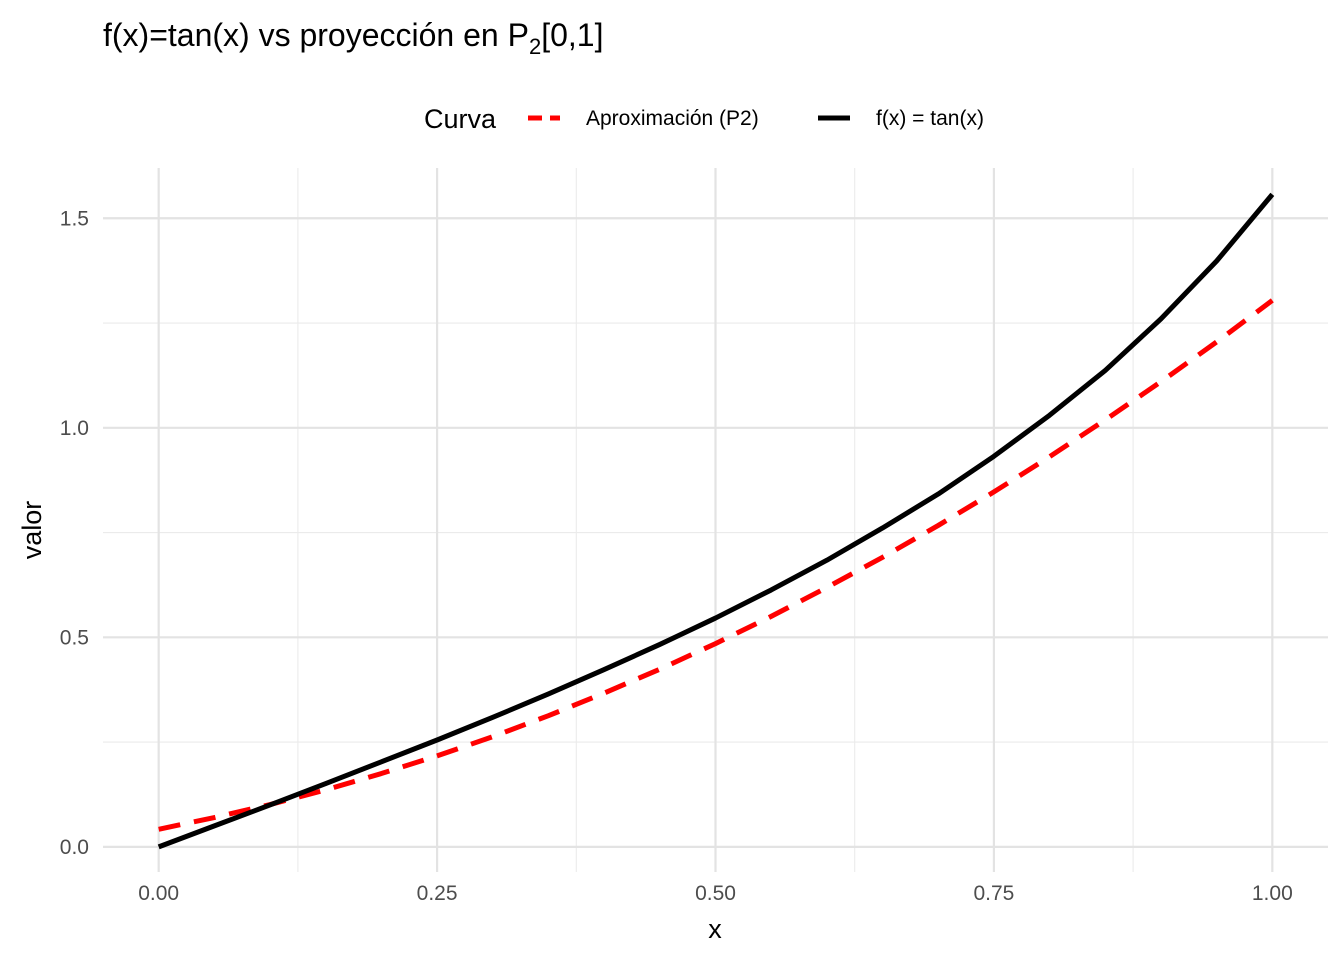  I want to click on chart-title: f(x)=tan(x) vs proyección en P2[0,1], so click(353, 38).